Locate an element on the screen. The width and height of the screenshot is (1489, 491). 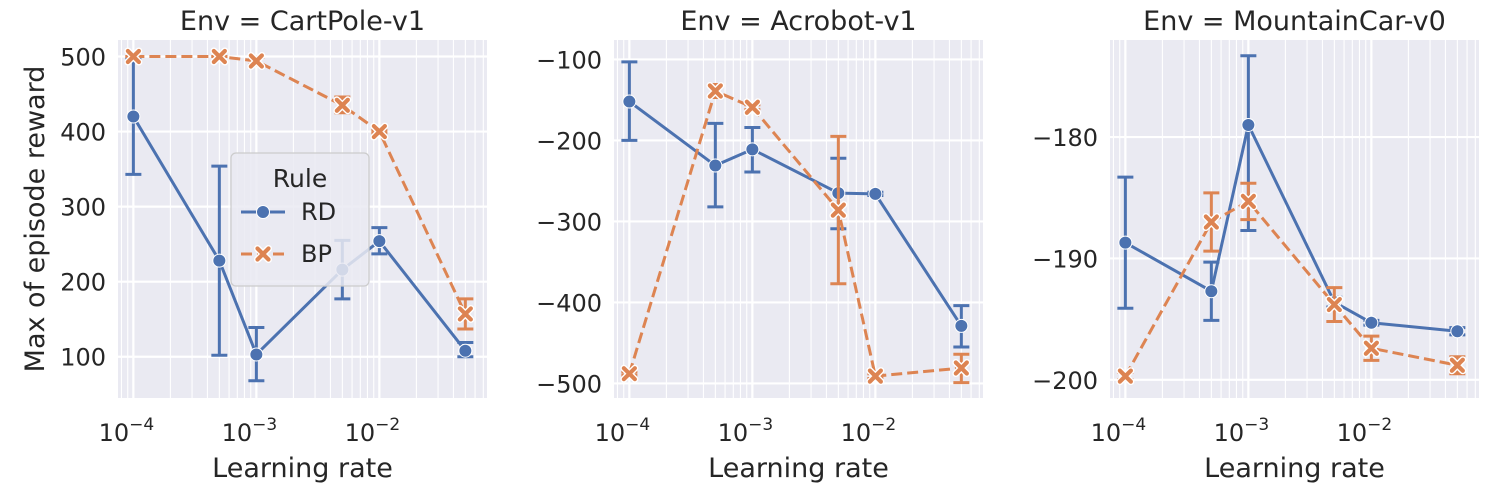
y-tick-label: −100 is located at coordinates (569, 60).